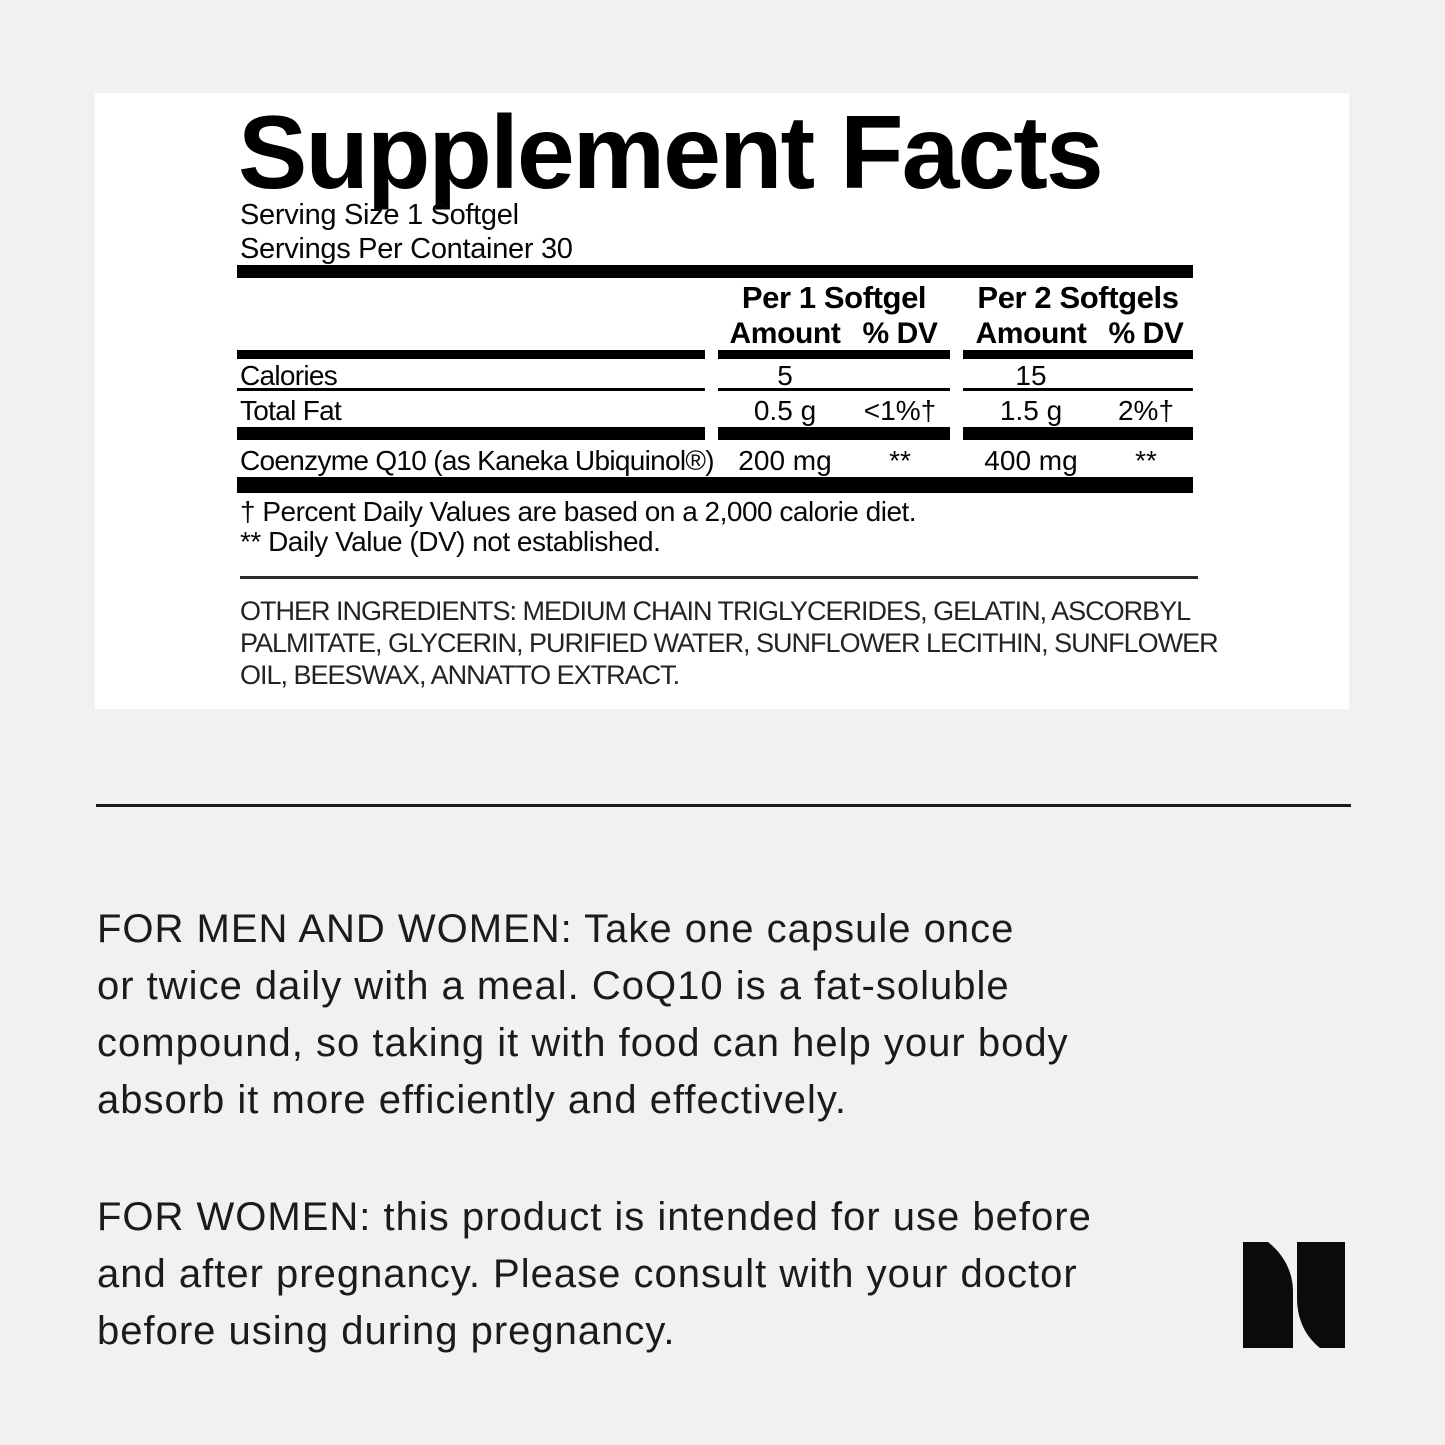 This screenshot has width=1445, height=1445. What do you see at coordinates (1031, 460) in the screenshot?
I see `coq10-amount-2: 400 mg` at bounding box center [1031, 460].